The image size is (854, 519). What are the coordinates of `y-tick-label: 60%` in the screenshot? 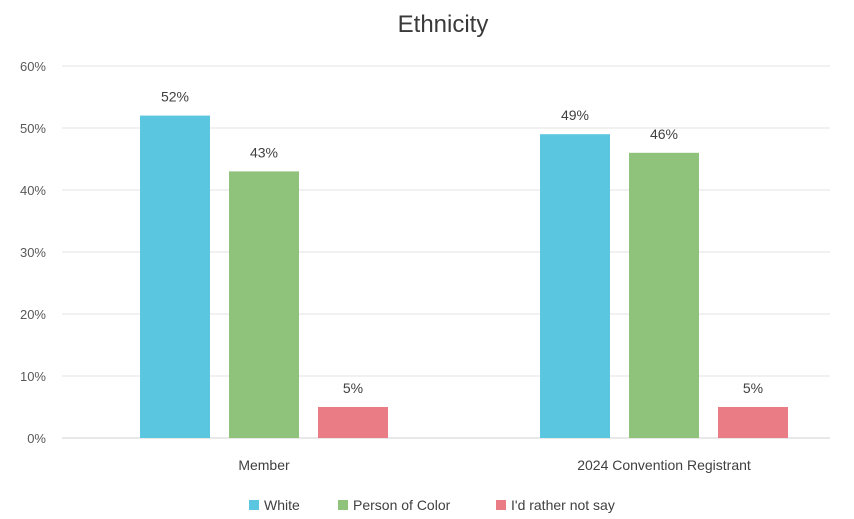 It's located at (33, 66).